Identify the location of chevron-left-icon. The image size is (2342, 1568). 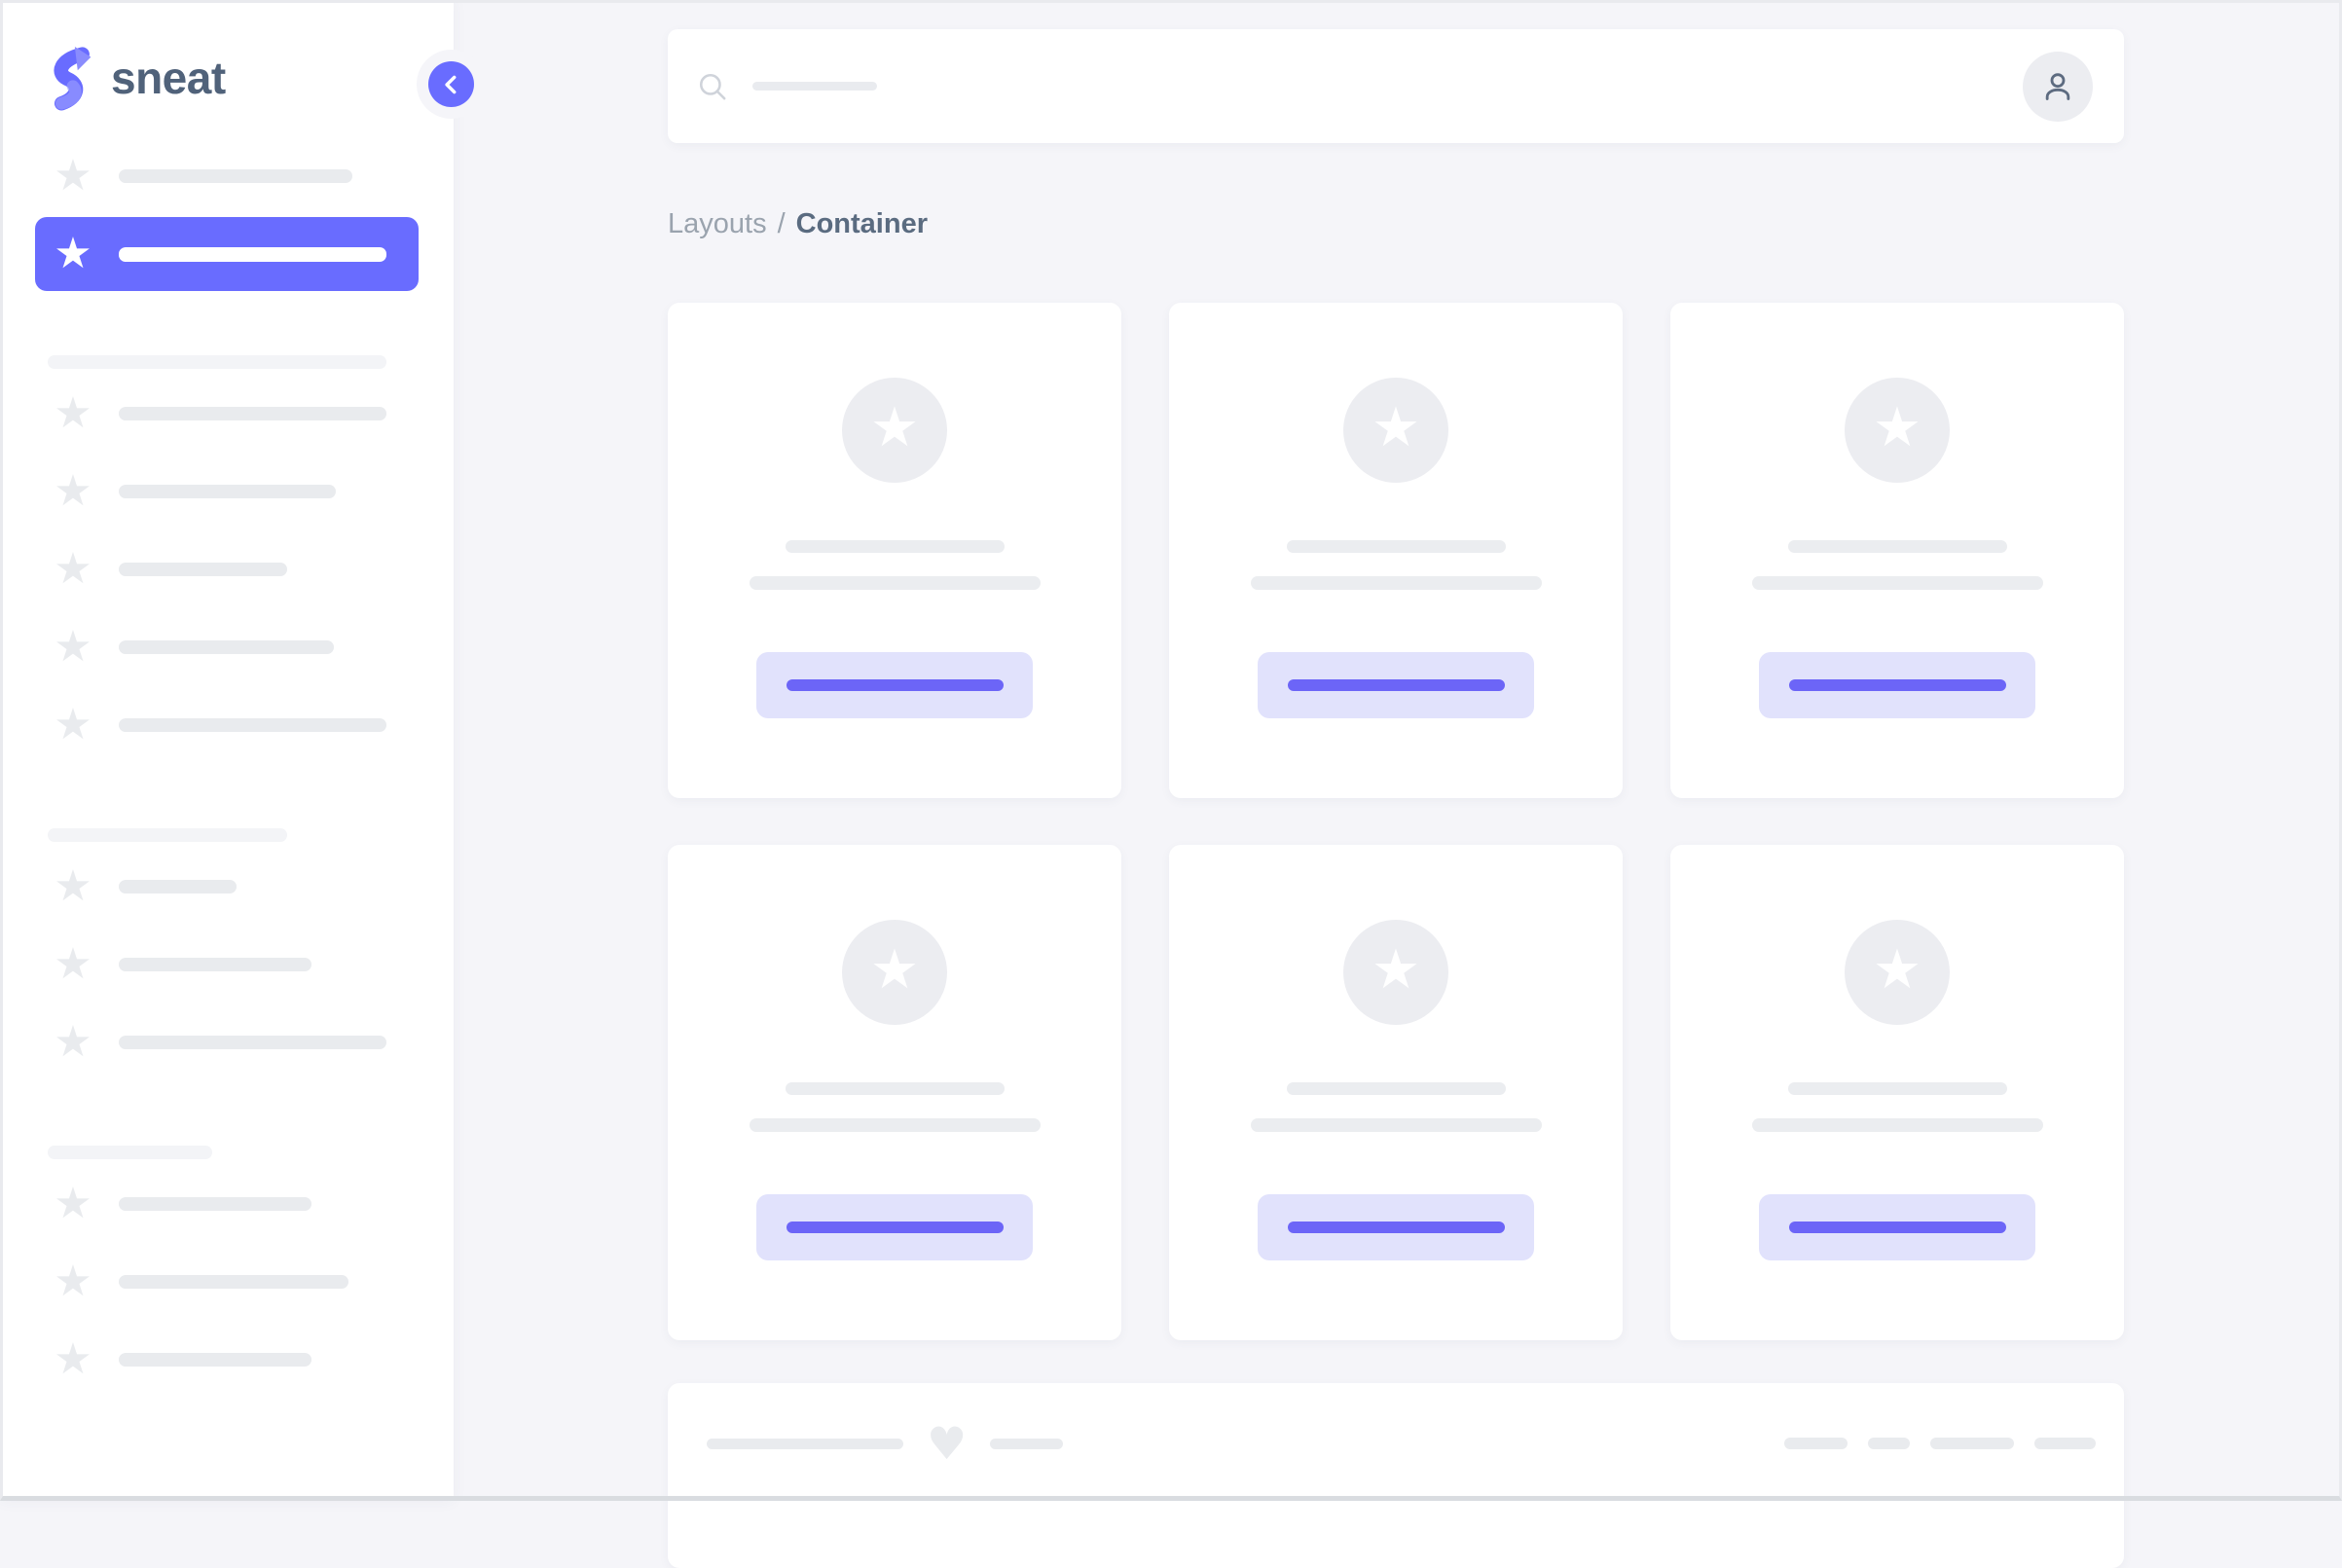
(450, 84).